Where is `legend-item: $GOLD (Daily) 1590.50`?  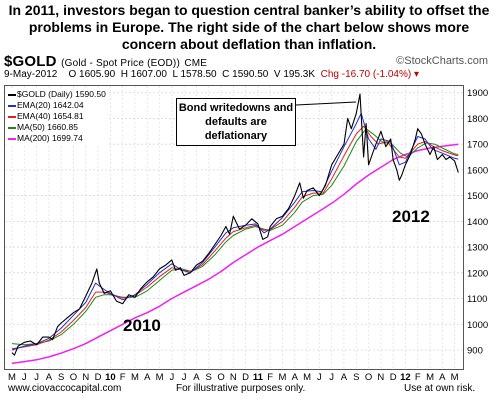
legend-item: $GOLD (Daily) 1590.50 is located at coordinates (57, 94).